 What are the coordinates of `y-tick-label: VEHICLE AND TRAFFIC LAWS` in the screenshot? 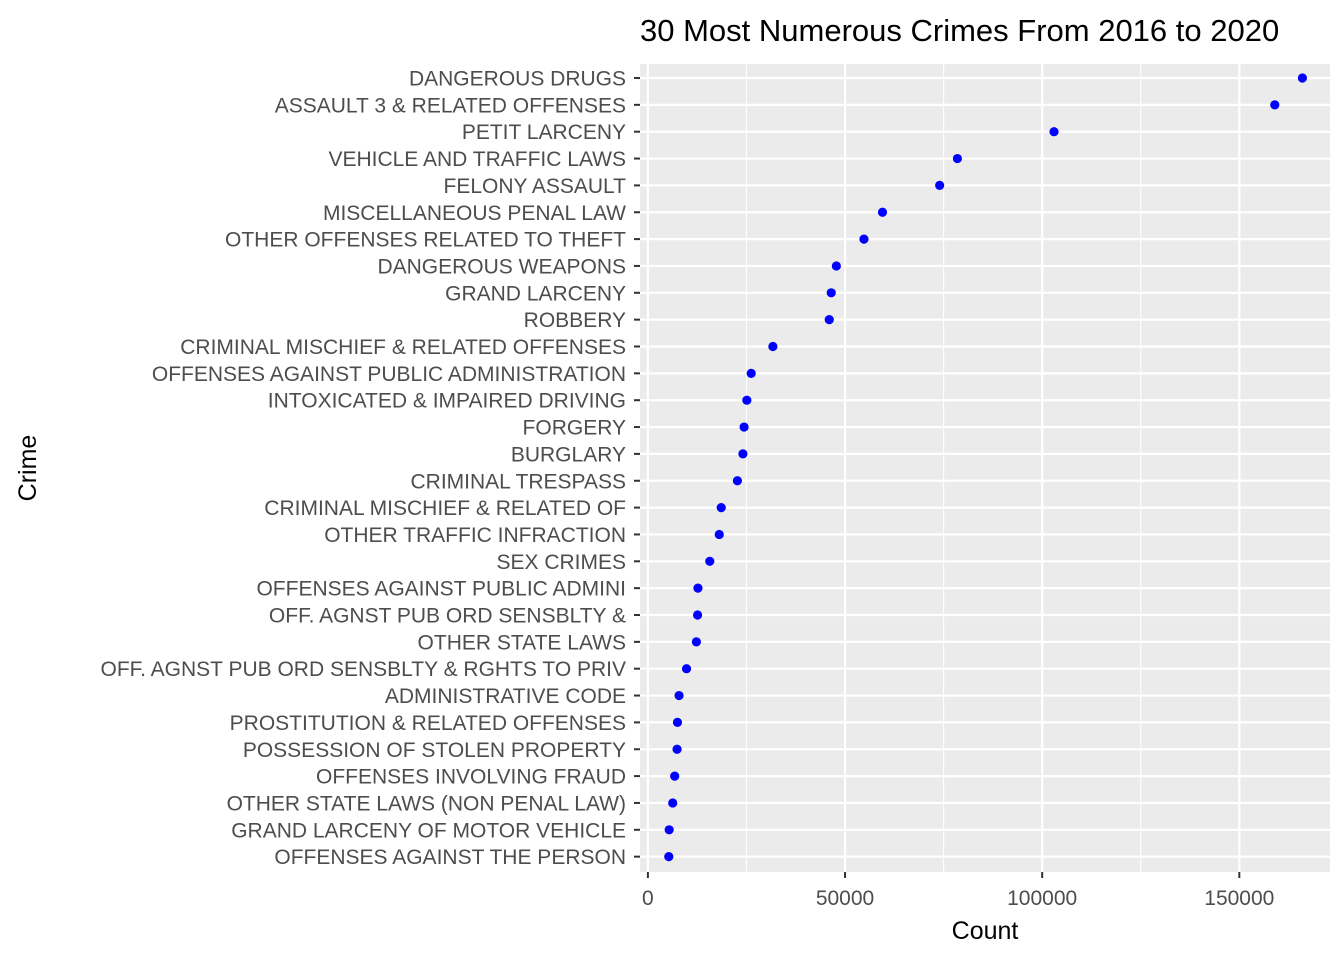 It's located at (477, 159).